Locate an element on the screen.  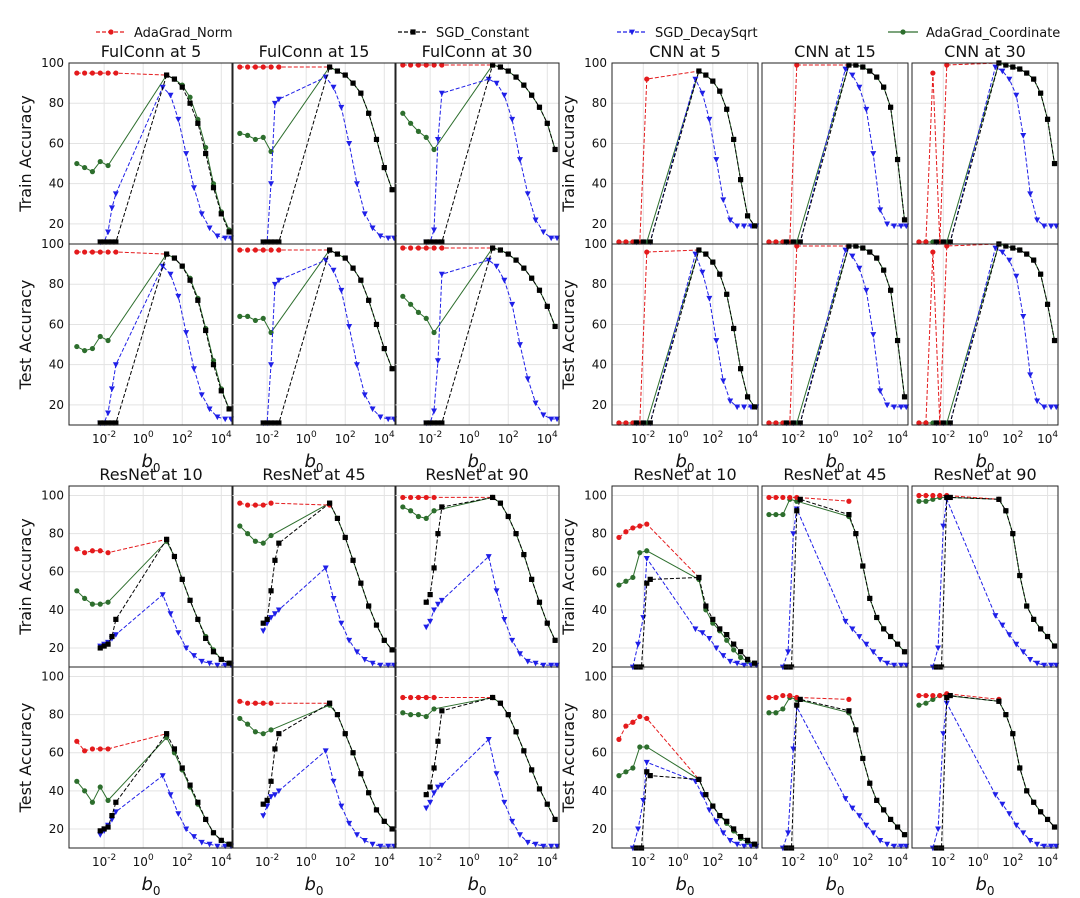
x-tick-label: 10² is located at coordinates (345, 861).